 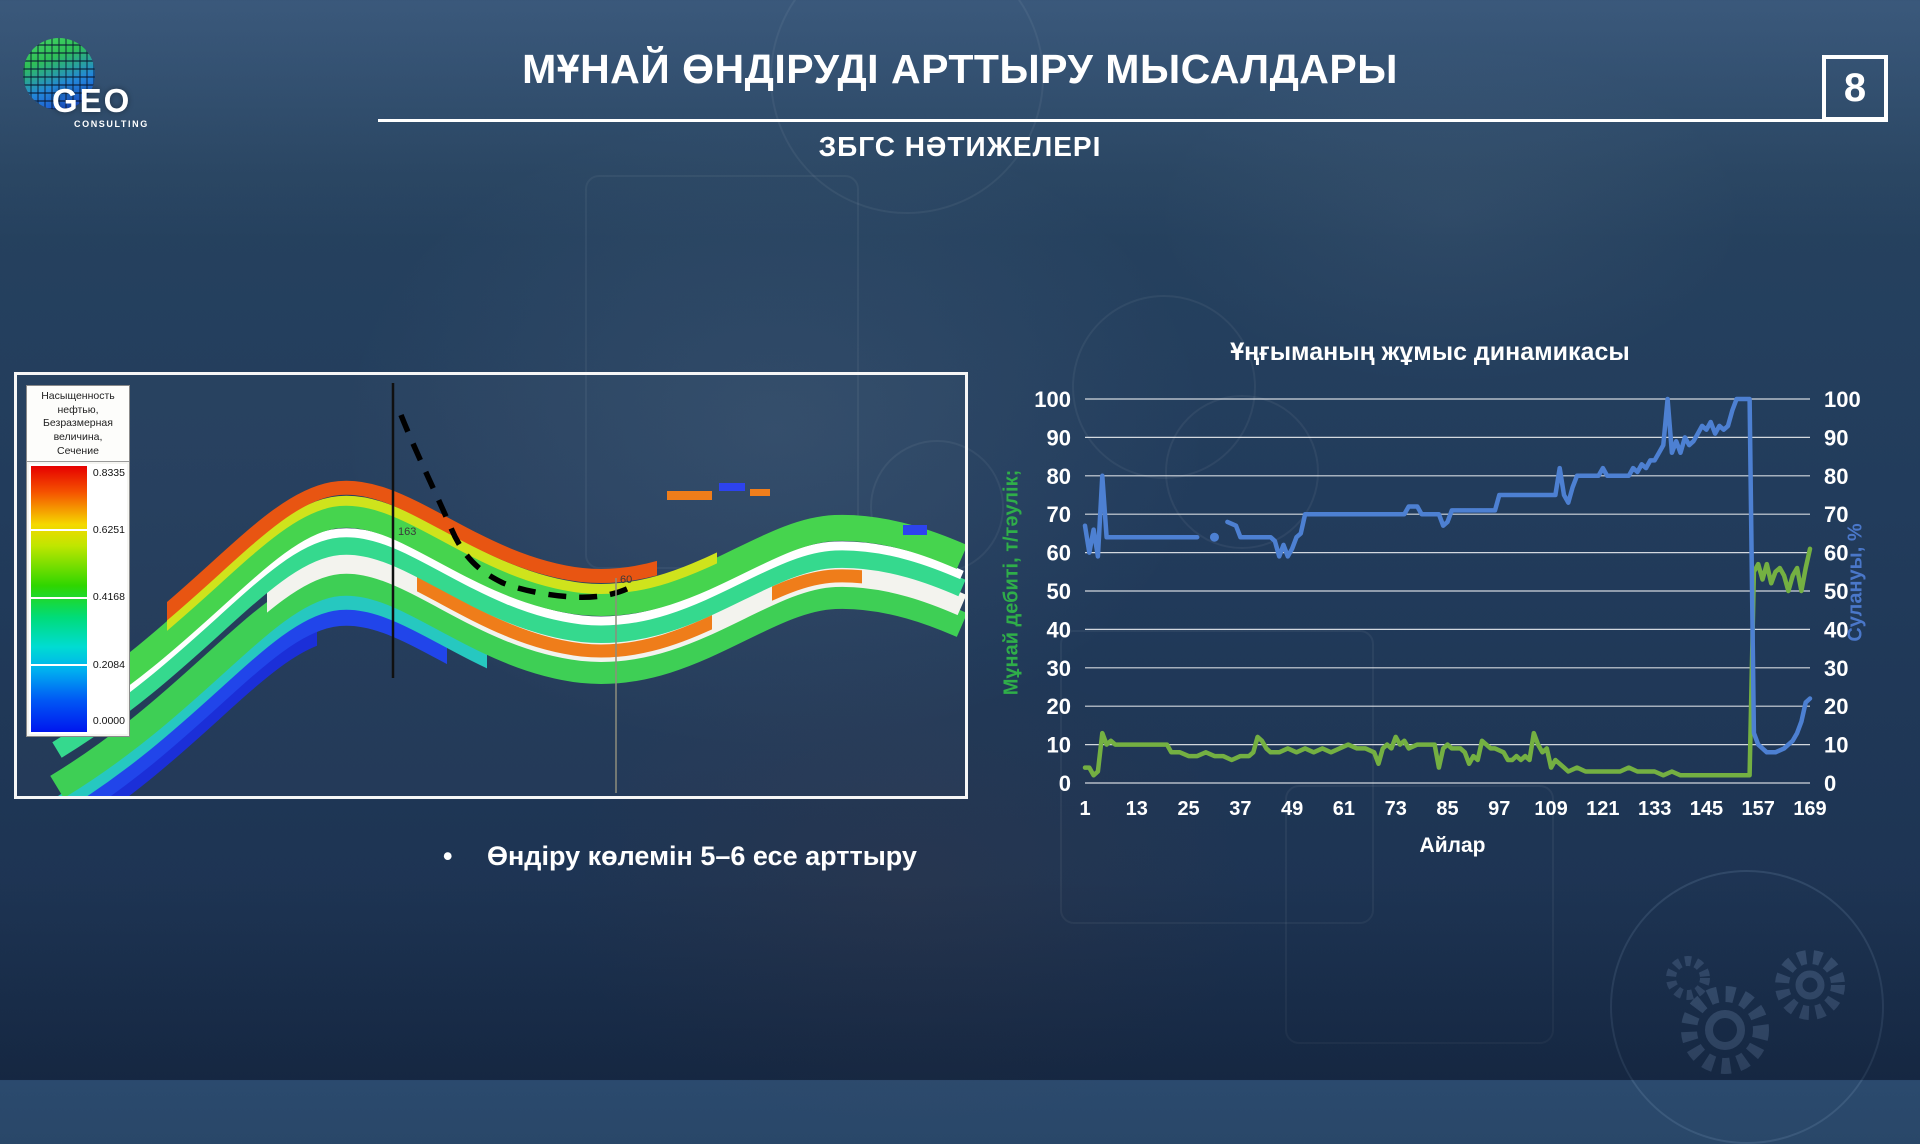 What do you see at coordinates (1836, 706) in the screenshot?
I see `y-tick-right: 20` at bounding box center [1836, 706].